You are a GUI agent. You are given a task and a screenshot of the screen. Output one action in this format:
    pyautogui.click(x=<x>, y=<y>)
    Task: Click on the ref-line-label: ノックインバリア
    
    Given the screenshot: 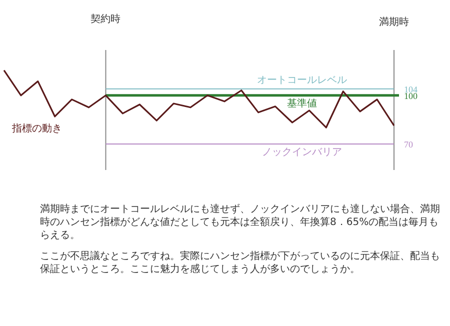 What is the action you would take?
    pyautogui.click(x=302, y=152)
    